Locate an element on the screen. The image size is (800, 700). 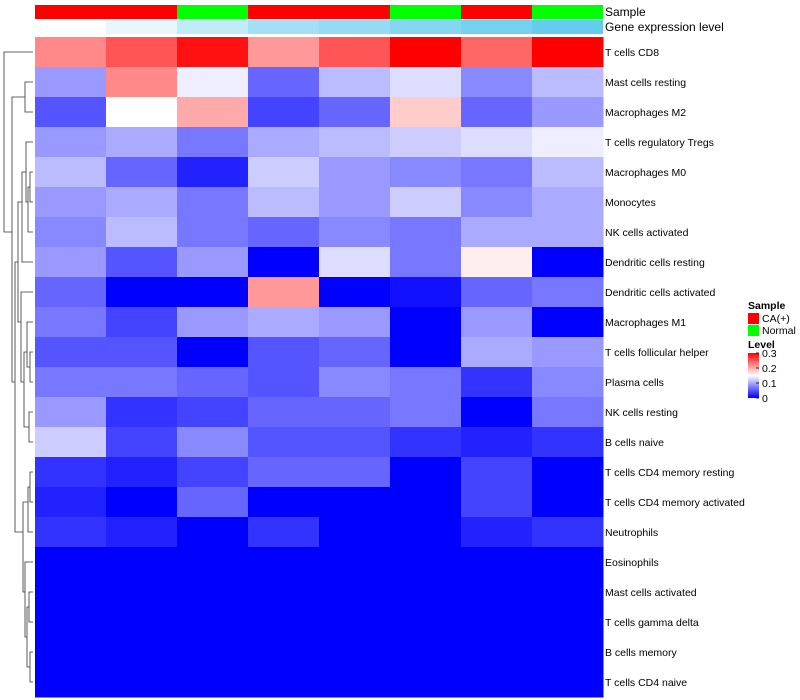
row-label: Dendritic cells resting is located at coordinates (655, 263).